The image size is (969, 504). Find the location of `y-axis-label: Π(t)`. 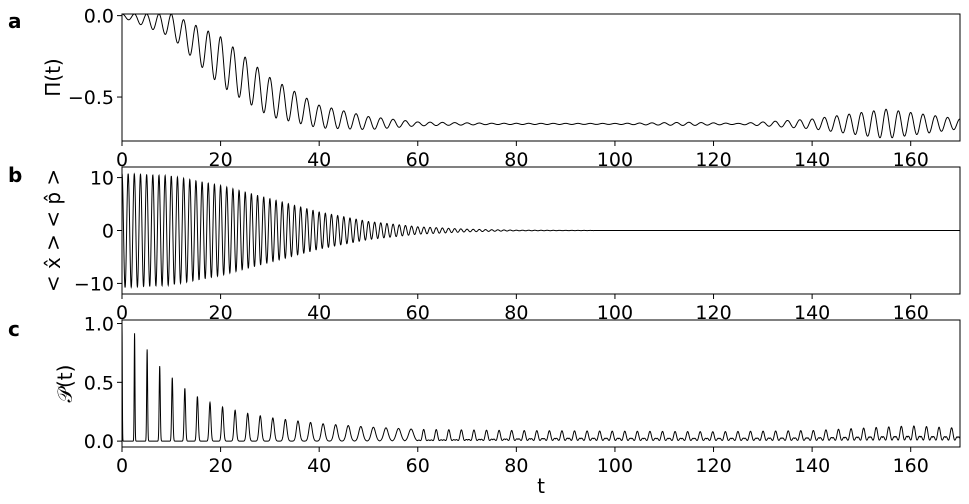

y-axis-label: Π(t) is located at coordinates (53, 77).